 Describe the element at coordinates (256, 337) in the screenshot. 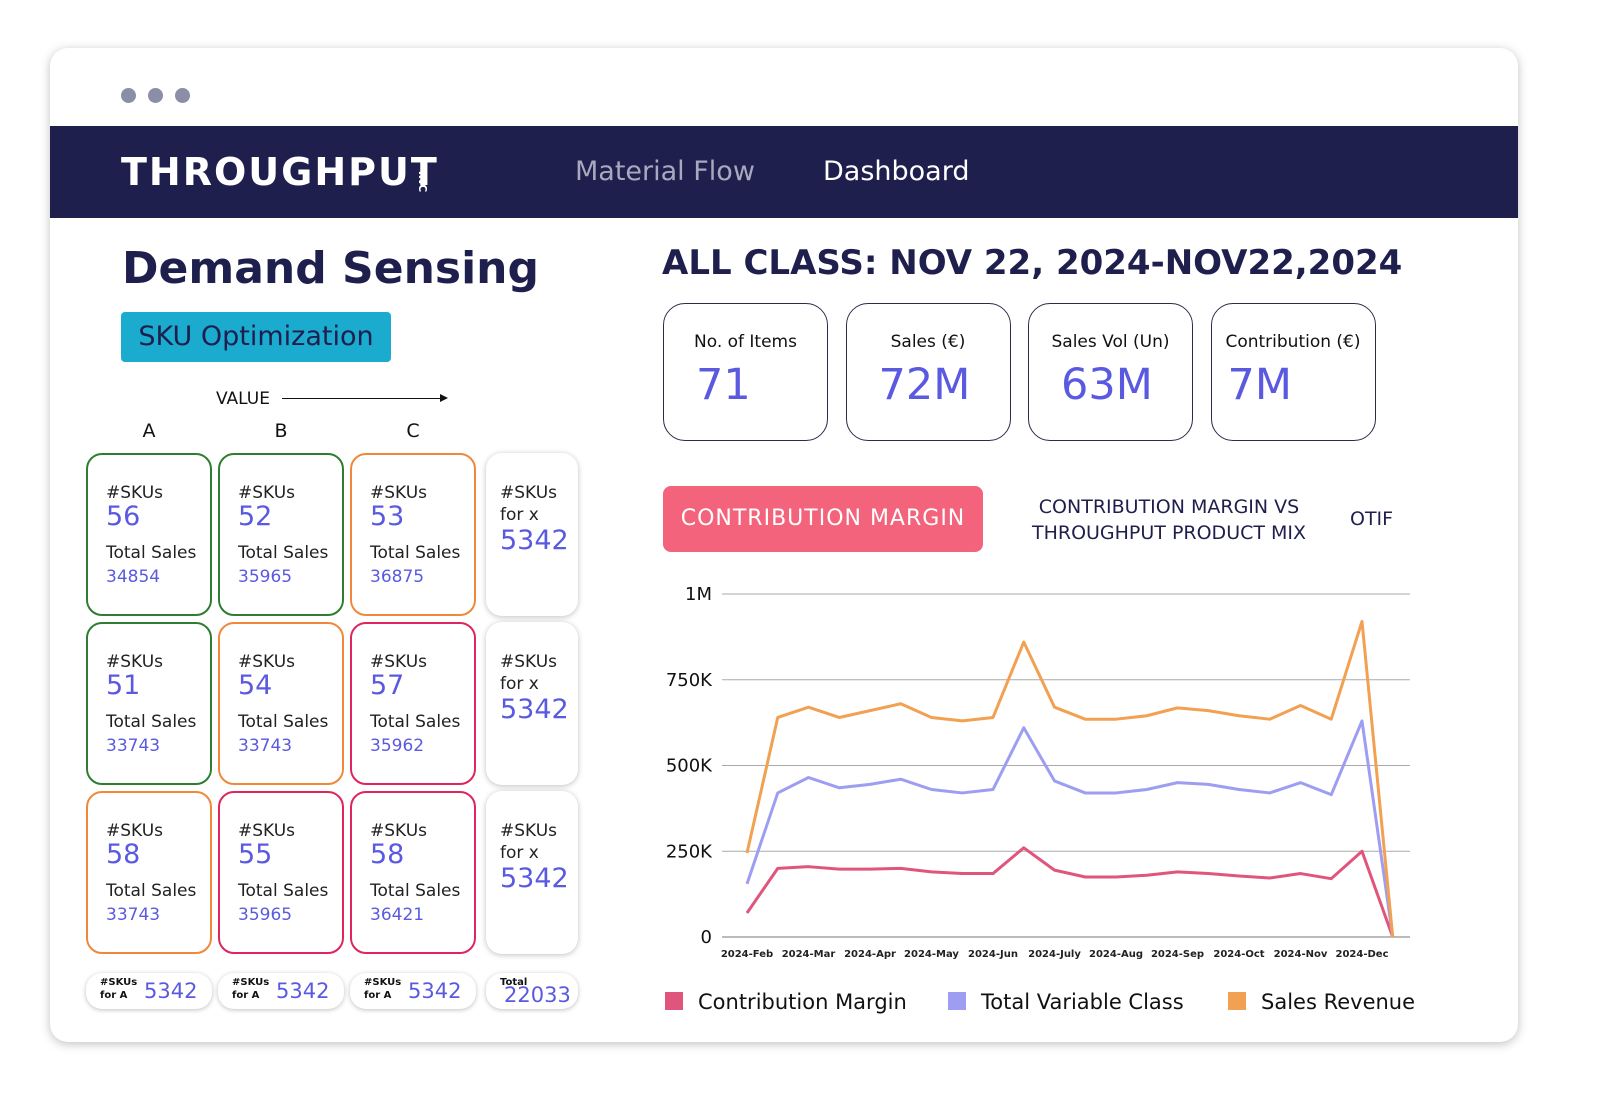

I see `sku-button: SKU Optimization` at that location.